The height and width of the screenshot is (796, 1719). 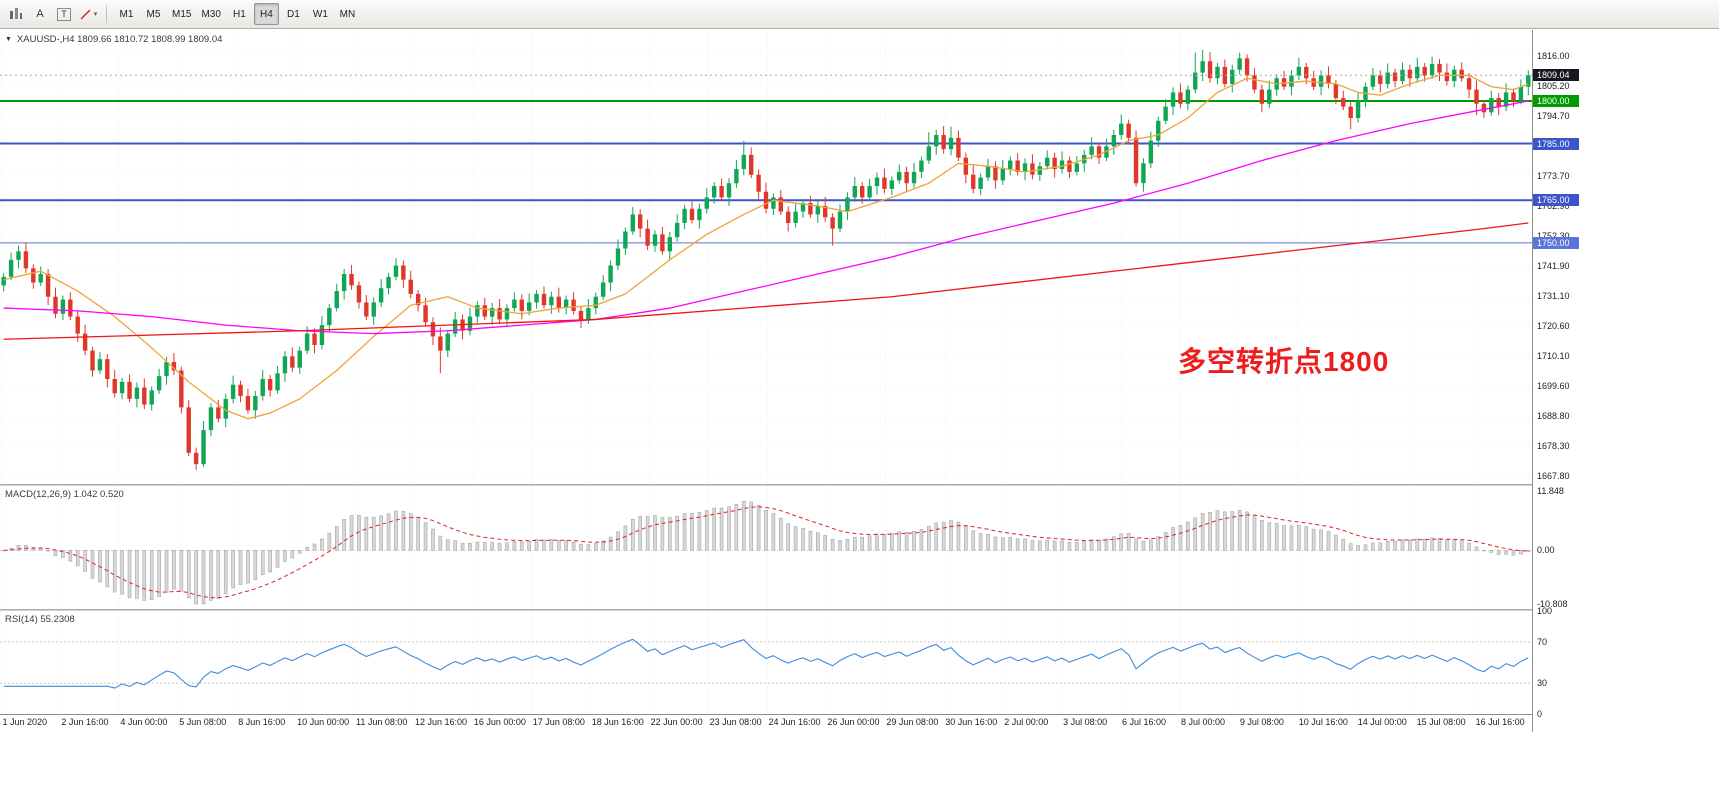 What do you see at coordinates (106, 14) in the screenshot?
I see `toolbar-separator` at bounding box center [106, 14].